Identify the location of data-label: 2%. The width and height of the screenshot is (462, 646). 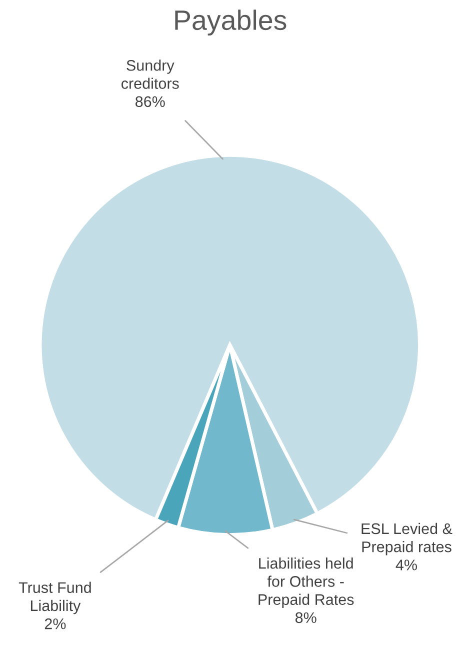
(55, 624).